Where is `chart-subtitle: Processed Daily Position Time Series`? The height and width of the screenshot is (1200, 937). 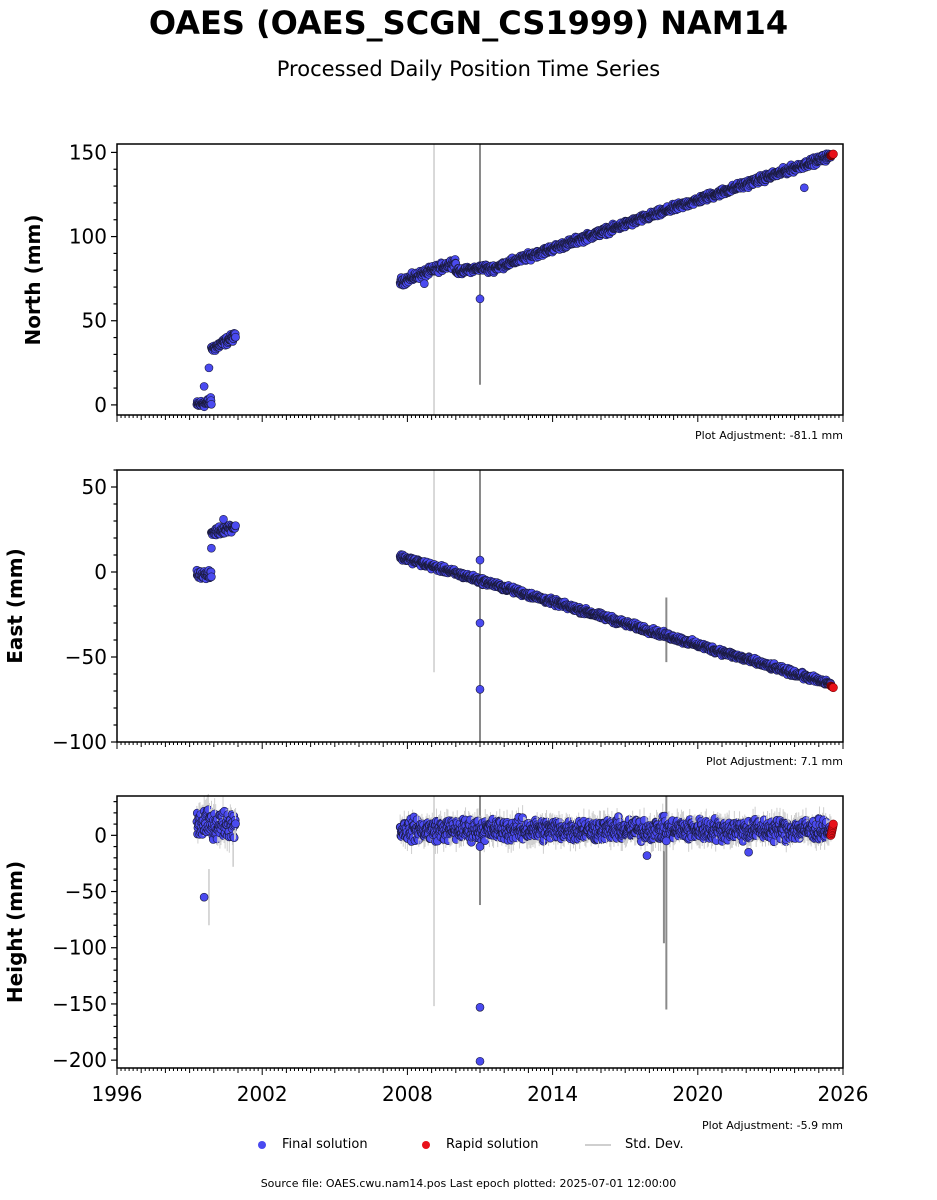 chart-subtitle: Processed Daily Position Time Series is located at coordinates (468, 69).